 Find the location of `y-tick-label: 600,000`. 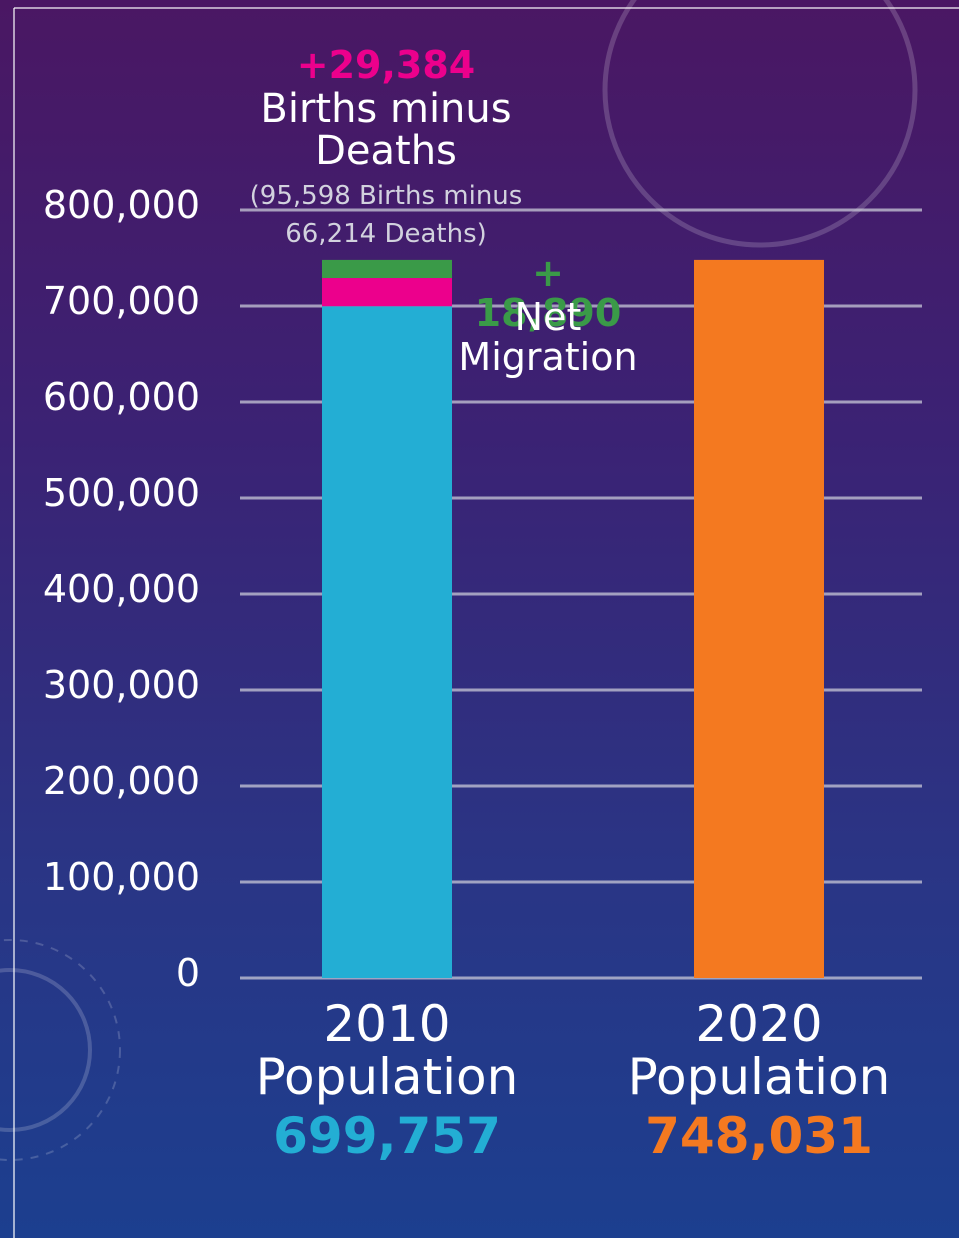

y-tick-label: 600,000 is located at coordinates (121, 397).